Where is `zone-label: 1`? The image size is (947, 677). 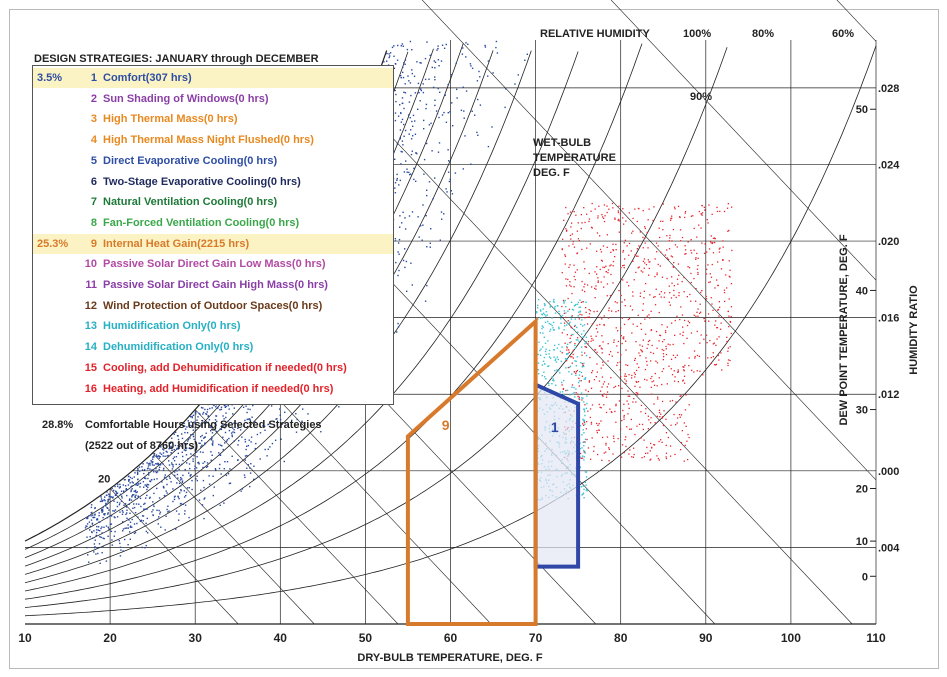 zone-label: 1 is located at coordinates (555, 427).